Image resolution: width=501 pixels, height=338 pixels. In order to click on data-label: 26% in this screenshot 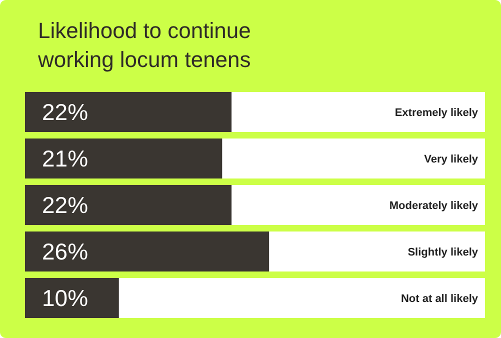, I will do `click(65, 251)`.